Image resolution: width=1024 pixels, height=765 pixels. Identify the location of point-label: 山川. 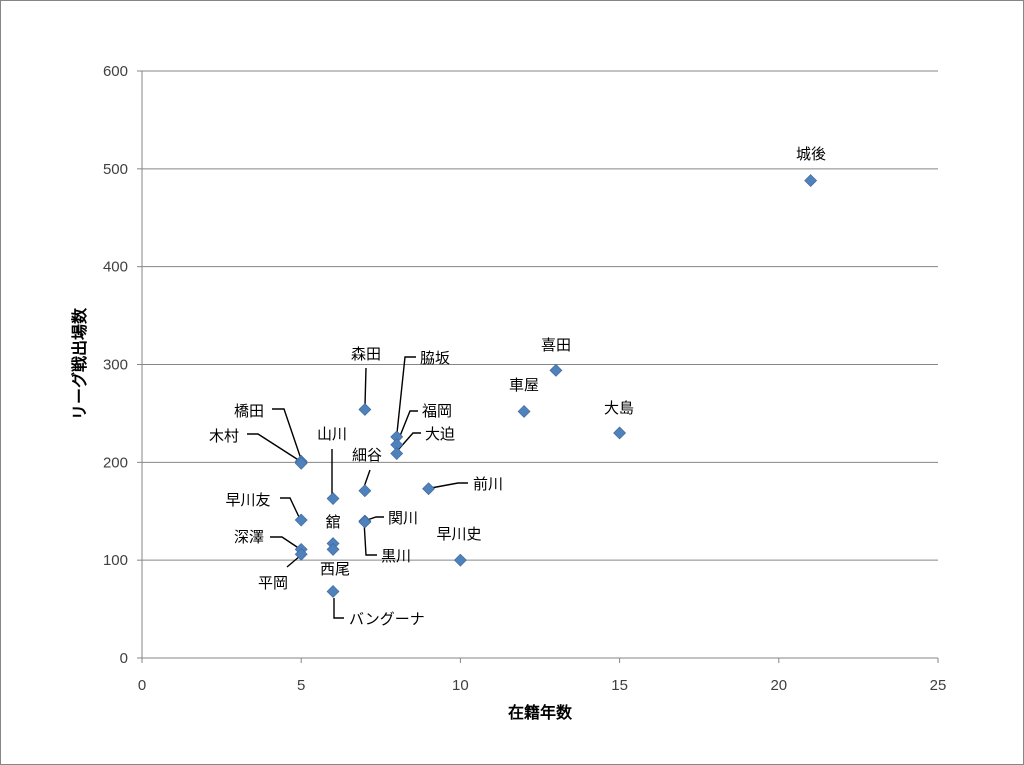
(332, 434).